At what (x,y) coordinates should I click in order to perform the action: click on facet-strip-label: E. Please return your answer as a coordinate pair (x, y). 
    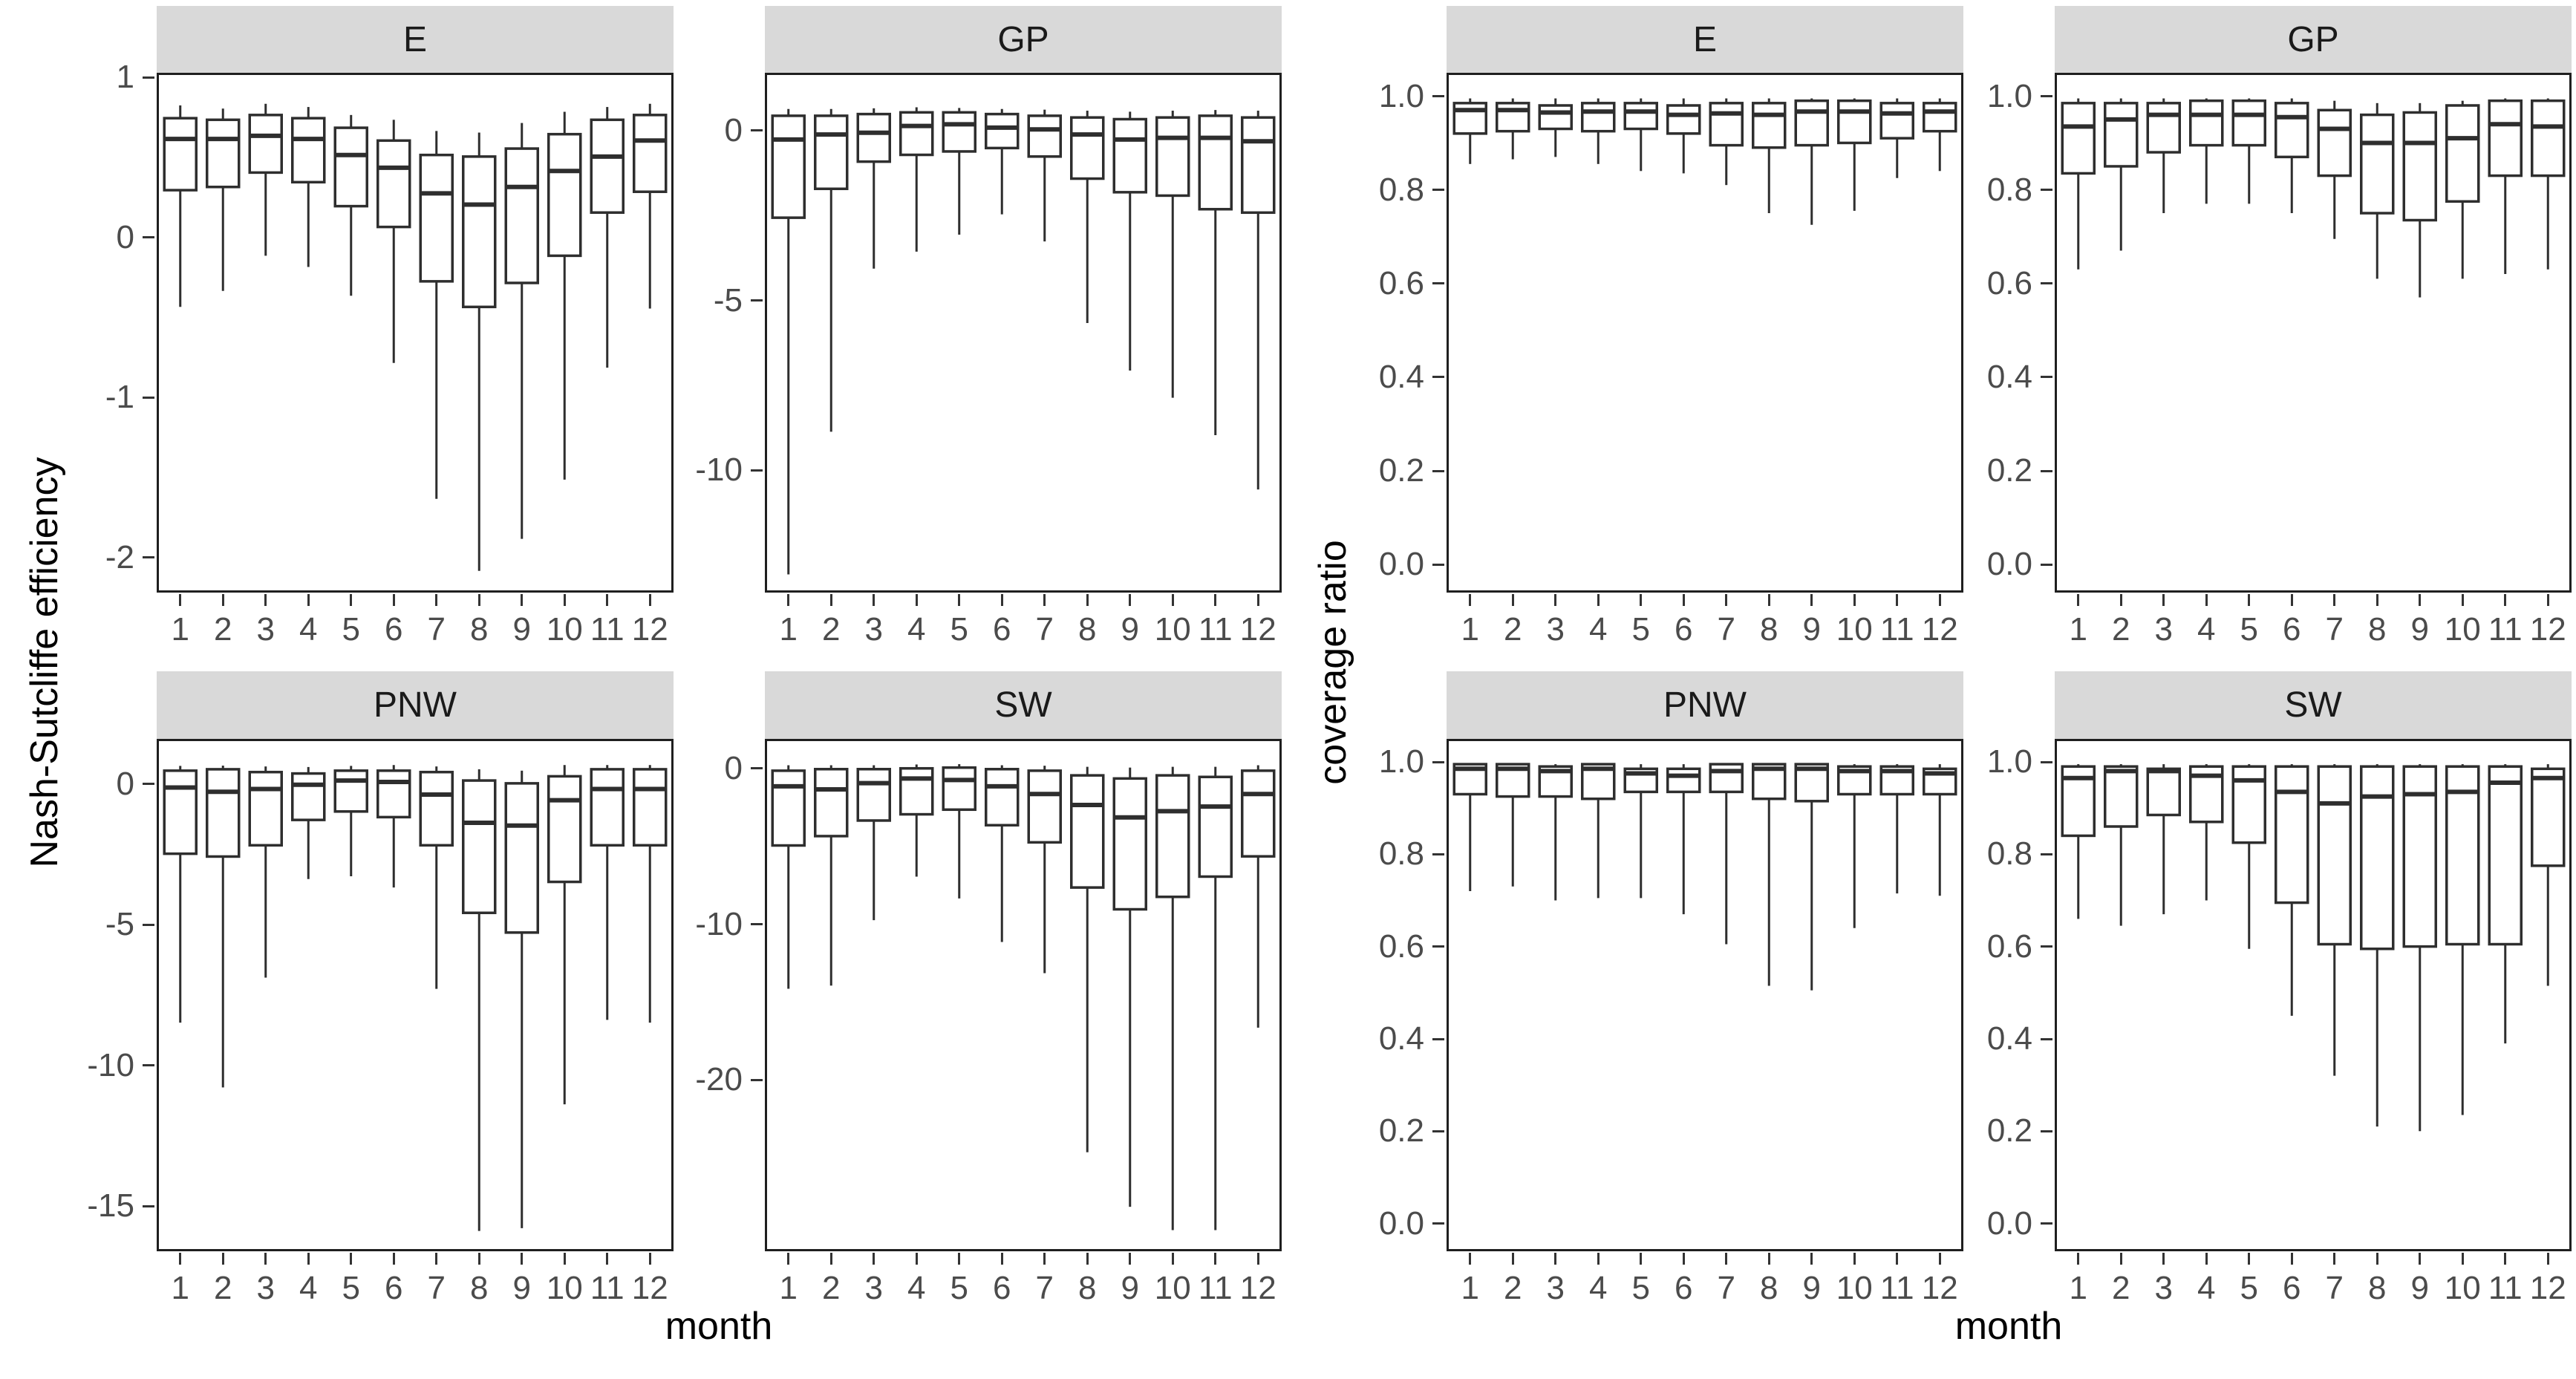
    Looking at the image, I should click on (414, 39).